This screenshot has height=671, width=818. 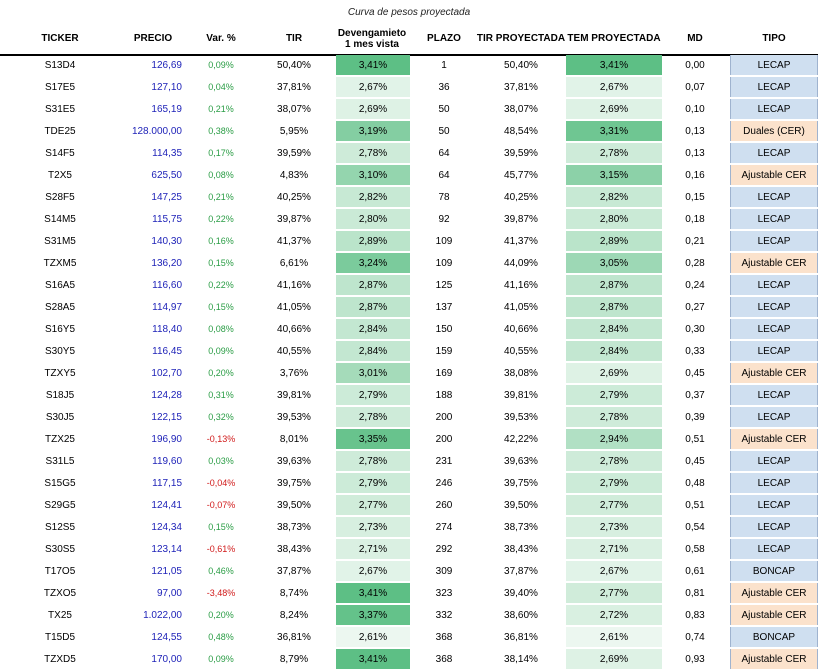 I want to click on cell-precio: 147,25, so click(x=166, y=197).